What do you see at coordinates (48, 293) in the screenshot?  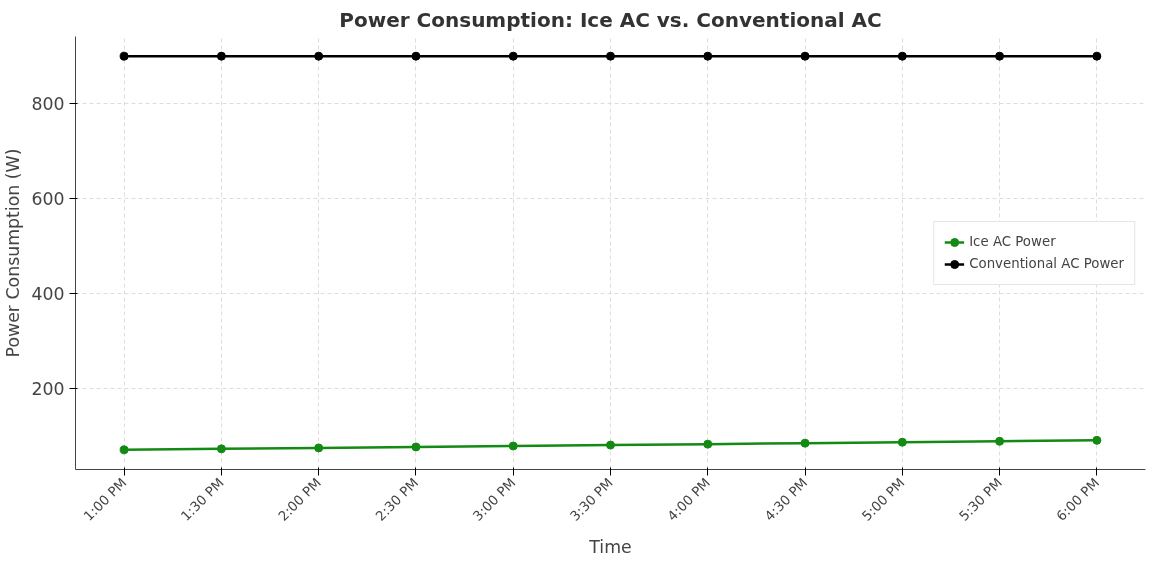 I see `y-tick-label: 400` at bounding box center [48, 293].